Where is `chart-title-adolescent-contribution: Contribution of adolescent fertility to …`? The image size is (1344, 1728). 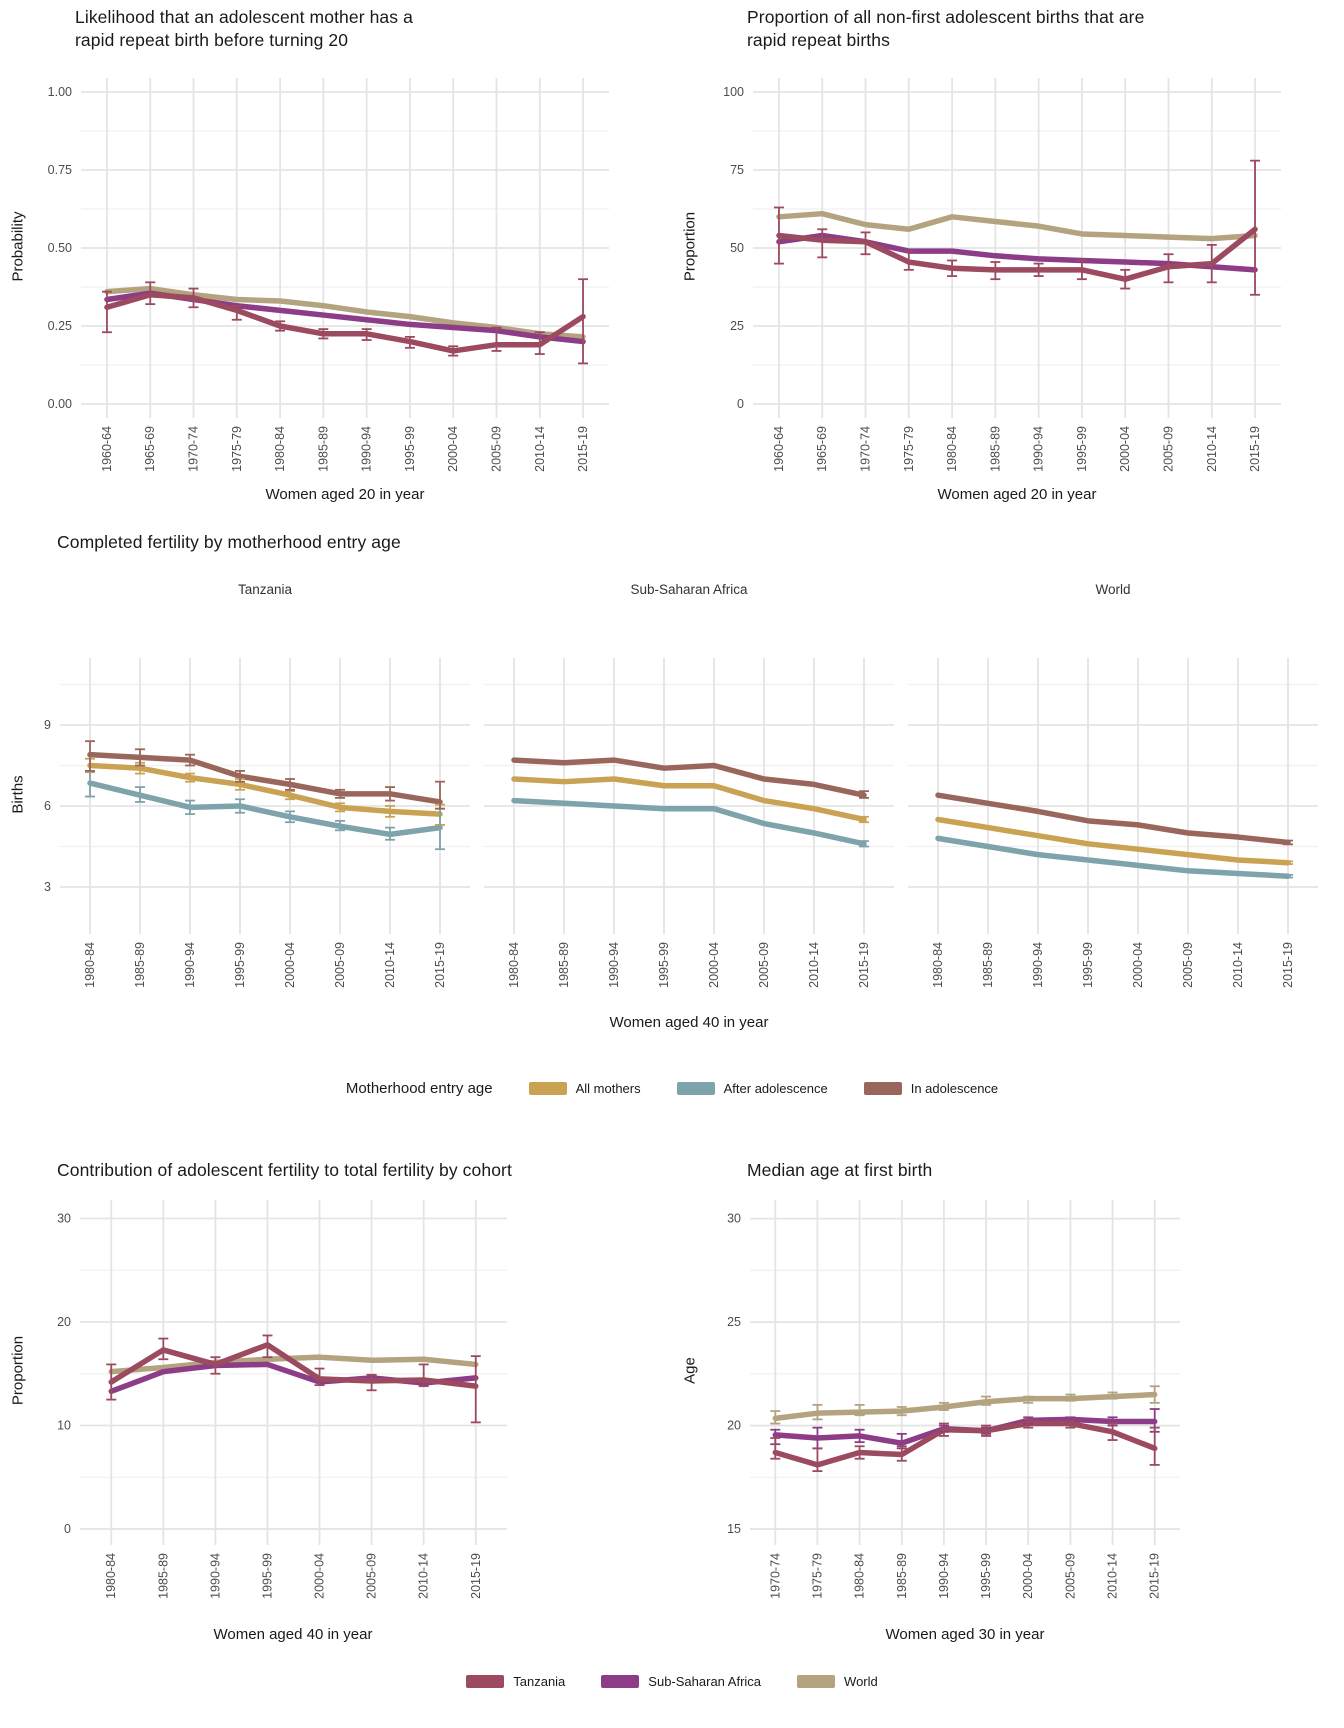 chart-title-adolescent-contribution: Contribution of adolescent fertility to … is located at coordinates (284, 1170).